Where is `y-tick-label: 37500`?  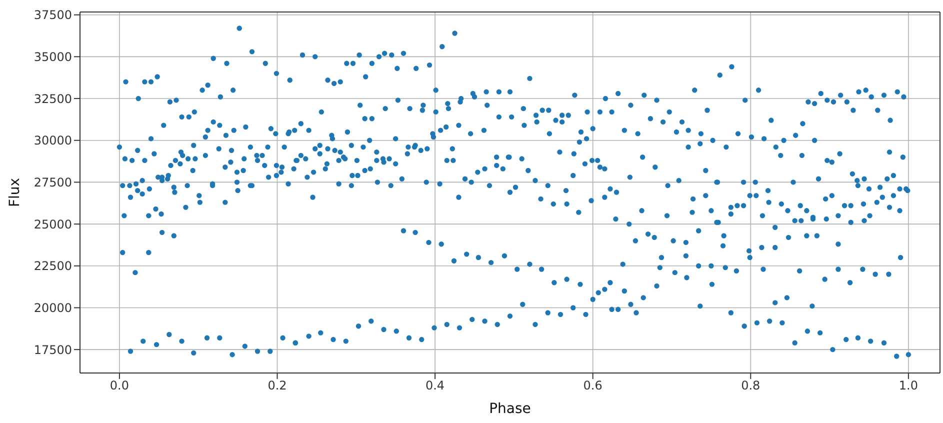
y-tick-label: 37500 is located at coordinates (53, 15).